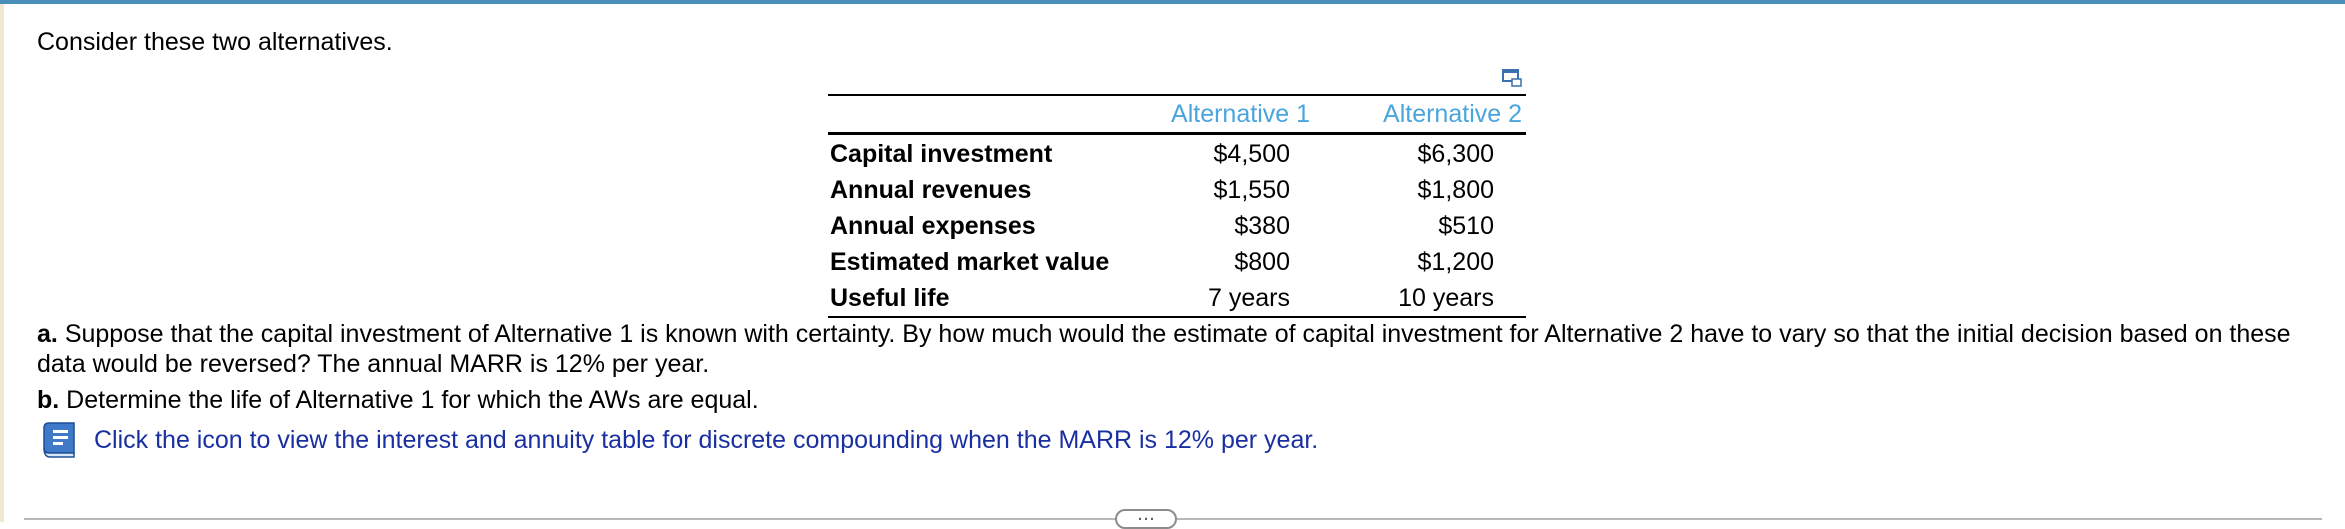  What do you see at coordinates (1172, 2) in the screenshot?
I see `top-border` at bounding box center [1172, 2].